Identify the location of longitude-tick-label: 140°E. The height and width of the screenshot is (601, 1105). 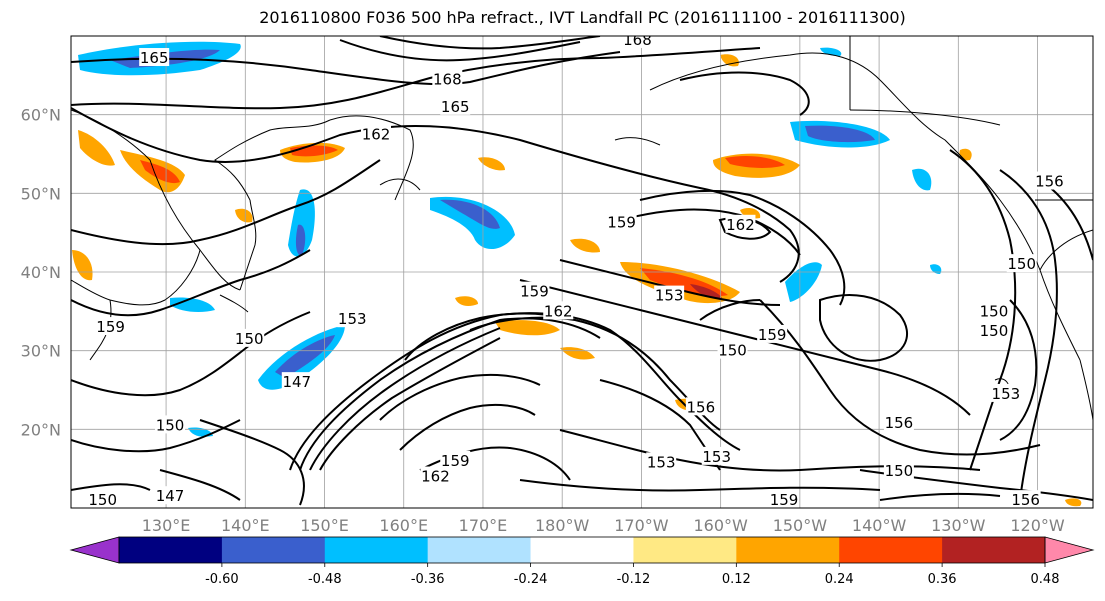
(245, 525).